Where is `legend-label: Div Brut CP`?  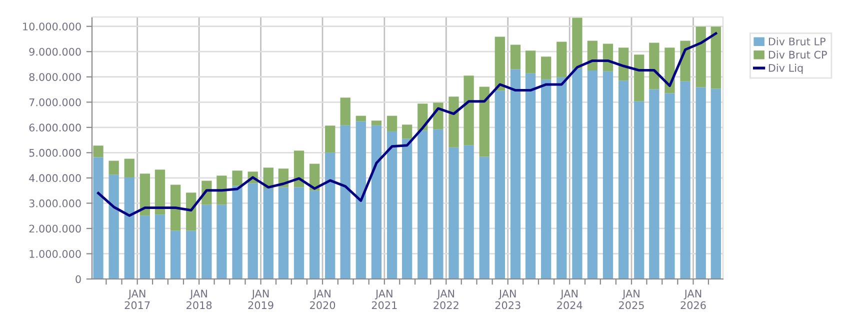 legend-label: Div Brut CP is located at coordinates (797, 54).